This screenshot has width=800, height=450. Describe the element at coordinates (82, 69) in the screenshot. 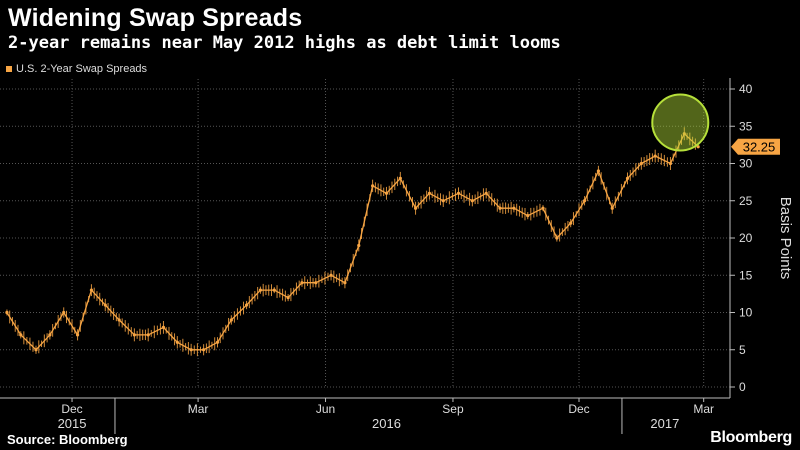

I see `legend-label: U.S. 2-Year Swap Spreads` at that location.